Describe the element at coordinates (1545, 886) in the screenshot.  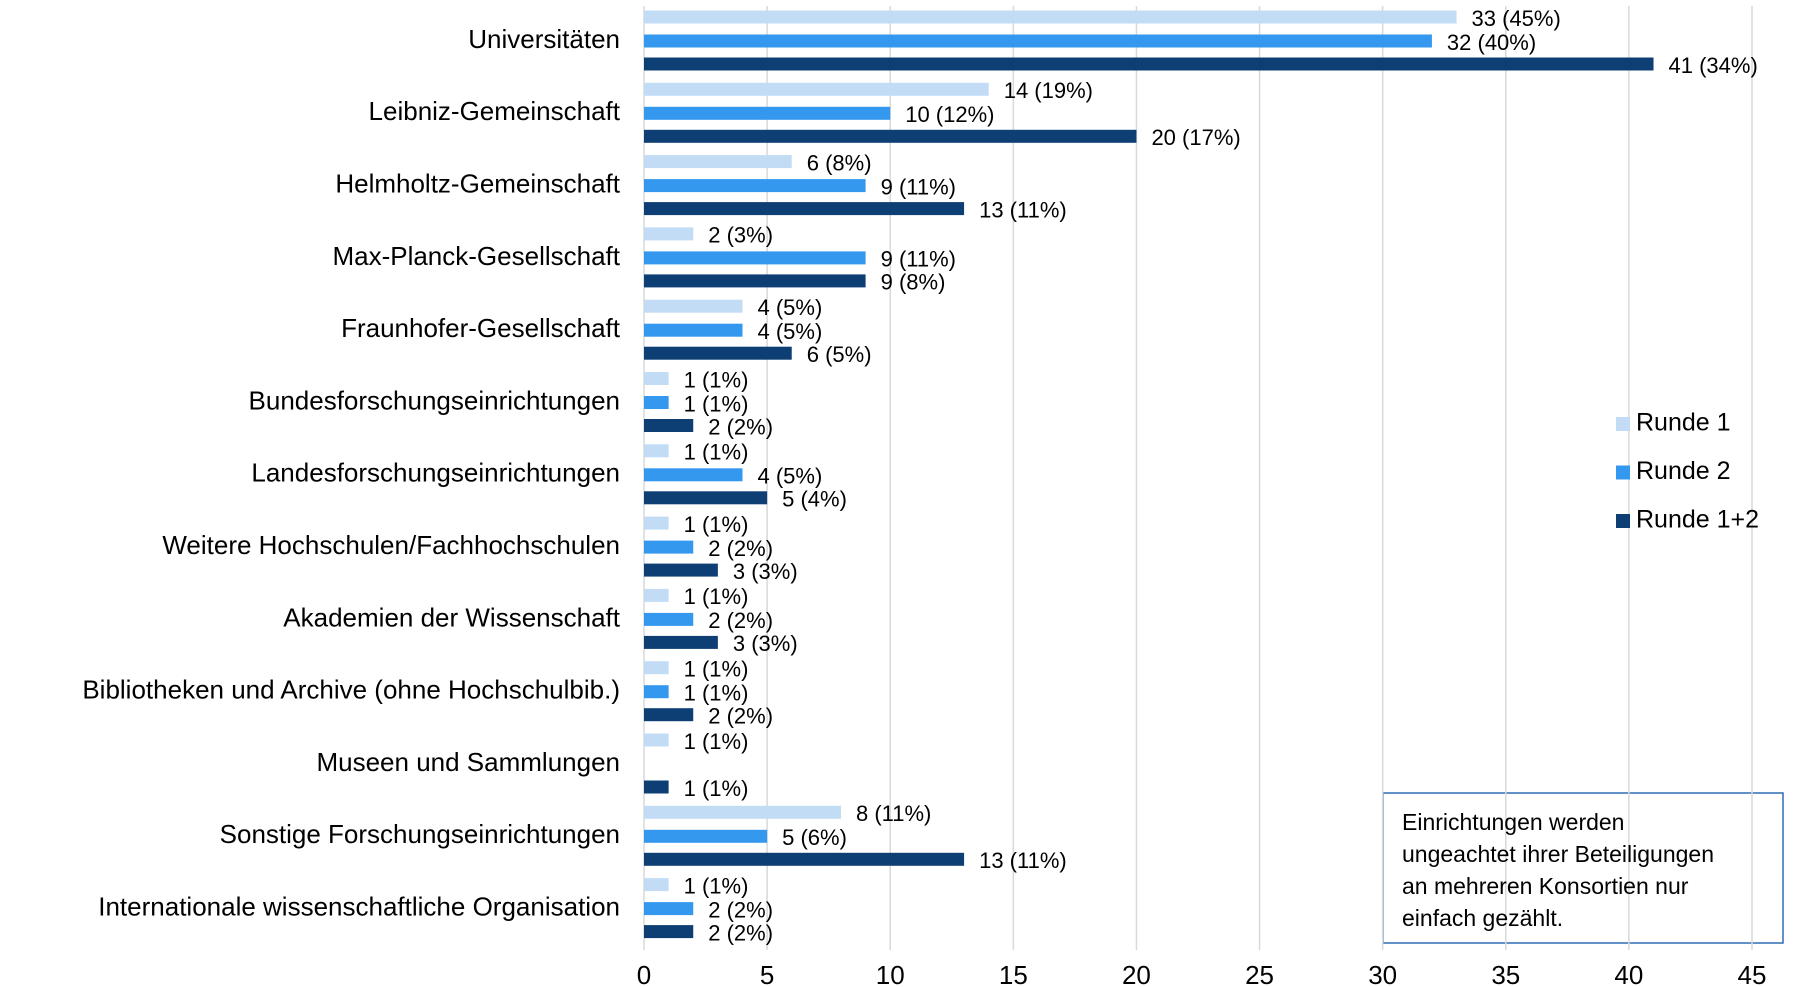
I see `annotation-text: an mehreren Konsortien nur` at that location.